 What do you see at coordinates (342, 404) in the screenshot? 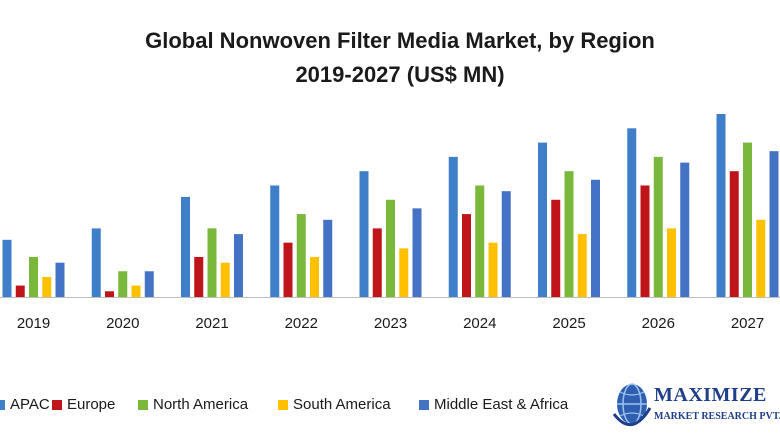
I see `legend-label-south-america: South America` at bounding box center [342, 404].